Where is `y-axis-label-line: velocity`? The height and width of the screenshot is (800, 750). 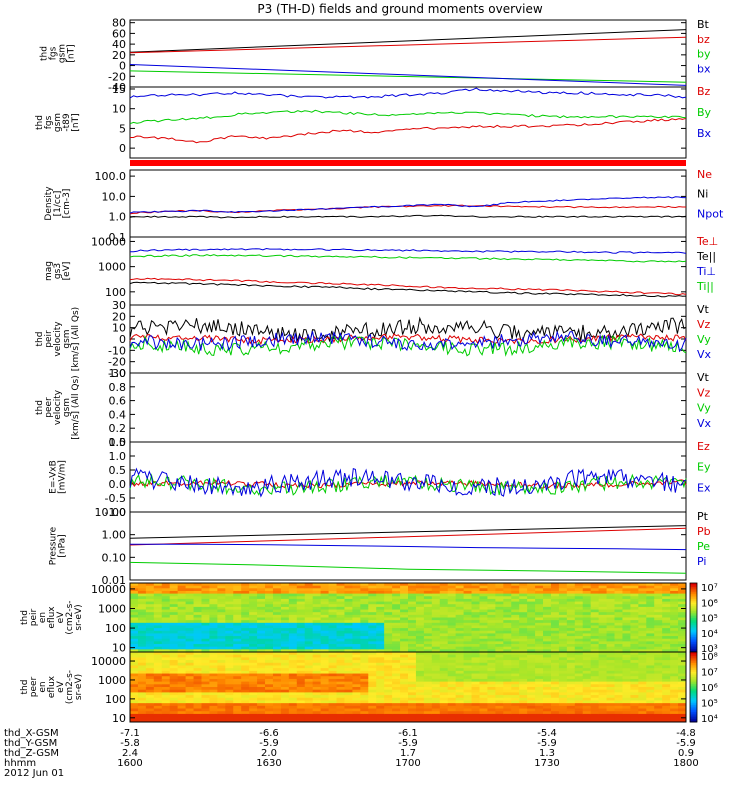 y-axis-label-line: velocity is located at coordinates (58, 407).